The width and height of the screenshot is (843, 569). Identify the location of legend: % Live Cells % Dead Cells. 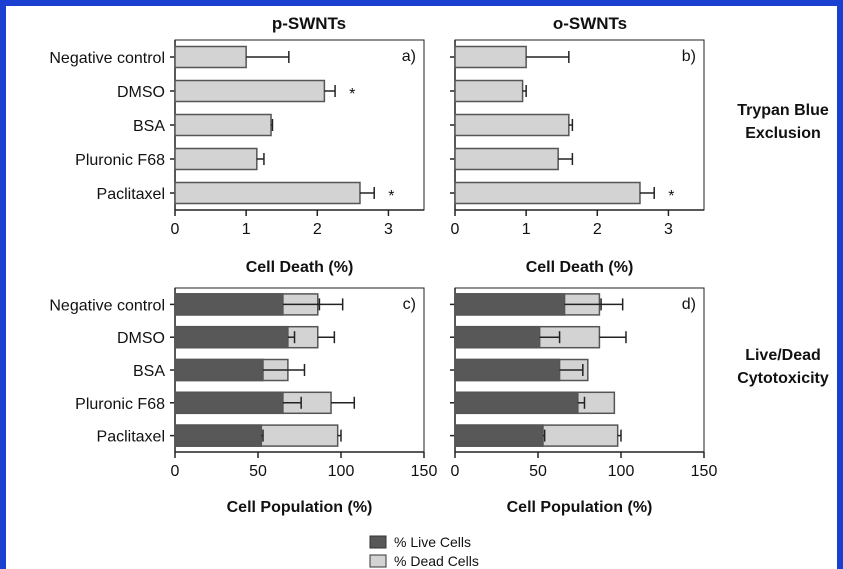
(424, 551).